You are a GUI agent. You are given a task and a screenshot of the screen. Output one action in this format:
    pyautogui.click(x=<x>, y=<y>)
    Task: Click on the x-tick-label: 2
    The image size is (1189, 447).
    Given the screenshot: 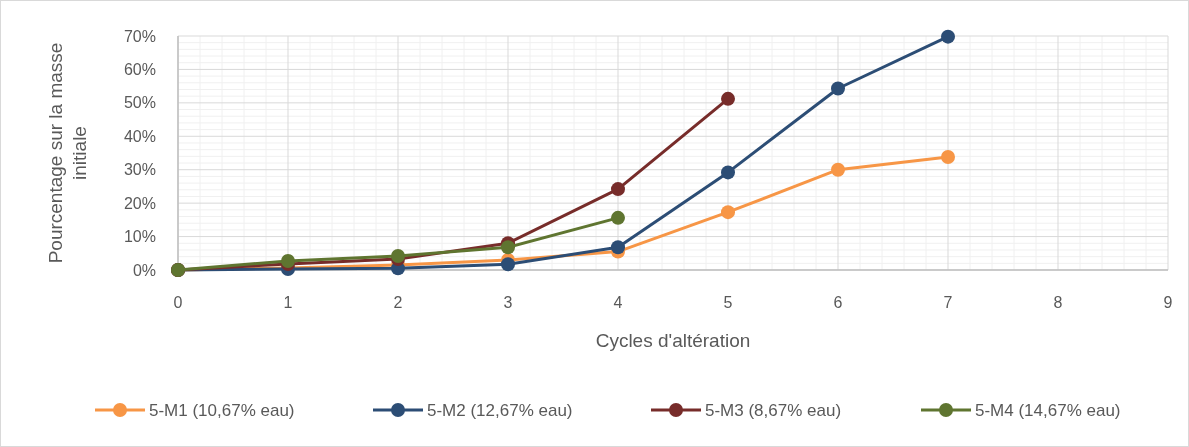 What is the action you would take?
    pyautogui.click(x=398, y=302)
    